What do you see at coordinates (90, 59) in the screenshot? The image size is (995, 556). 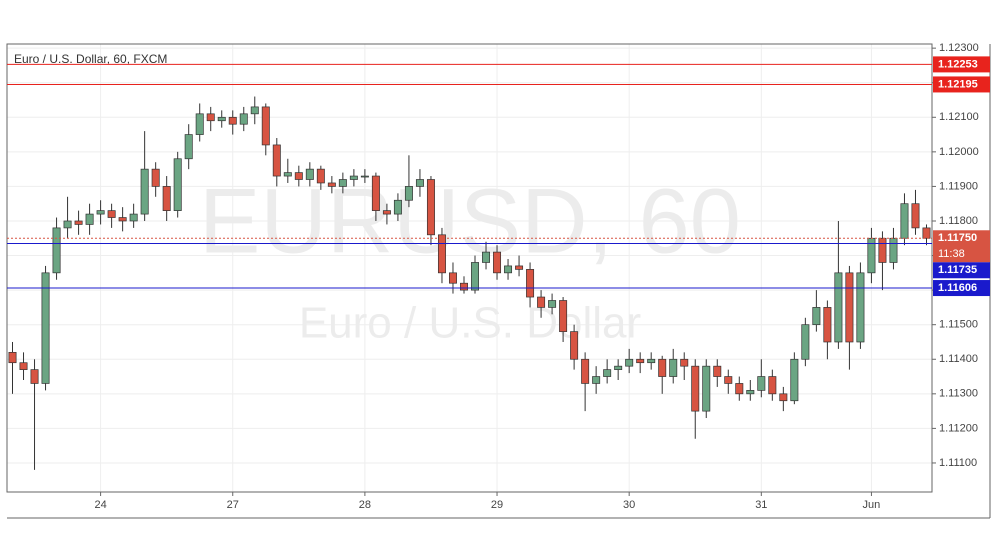 I see `chart-title: Euro / U.S. Dollar, 60, FXCM` at bounding box center [90, 59].